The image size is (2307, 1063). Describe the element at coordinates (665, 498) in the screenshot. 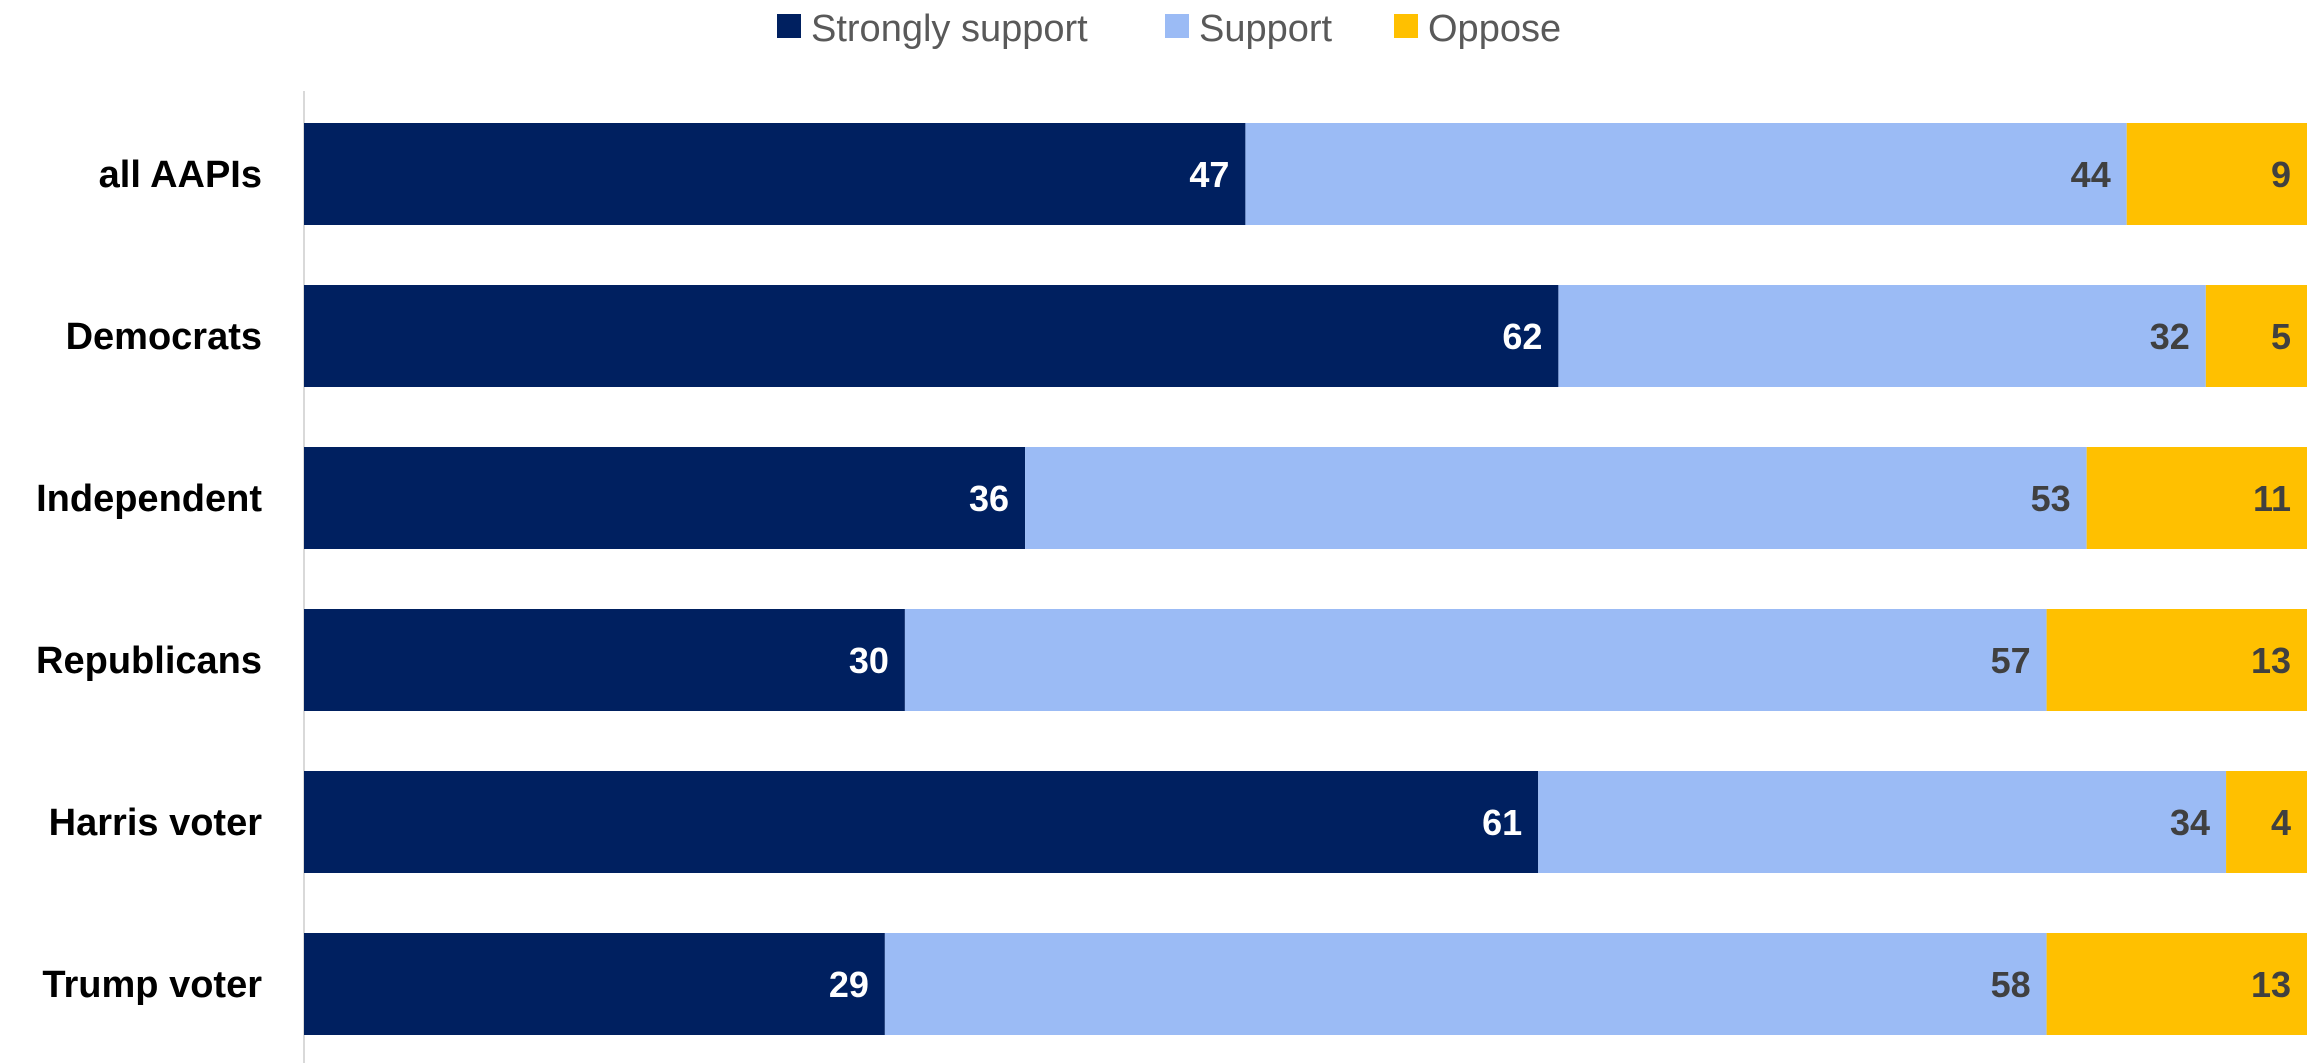

I see `bar-strongly-support-independent` at that location.